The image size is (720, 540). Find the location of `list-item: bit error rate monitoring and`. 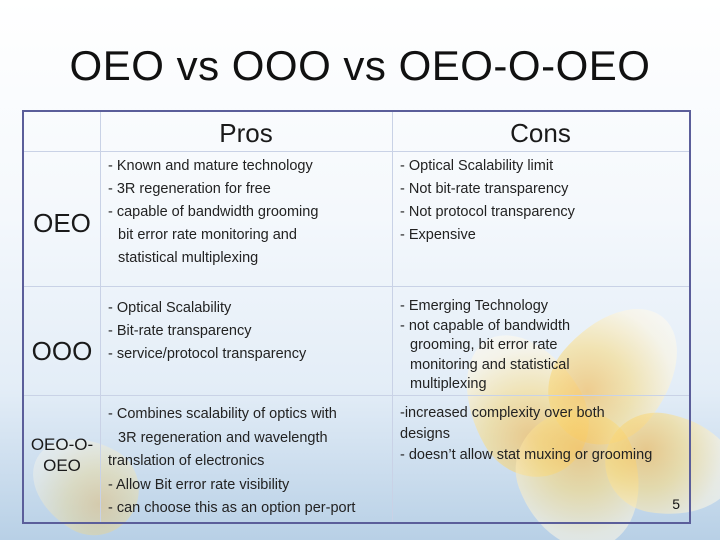

list-item: bit error rate monitoring and is located at coordinates (207, 235).